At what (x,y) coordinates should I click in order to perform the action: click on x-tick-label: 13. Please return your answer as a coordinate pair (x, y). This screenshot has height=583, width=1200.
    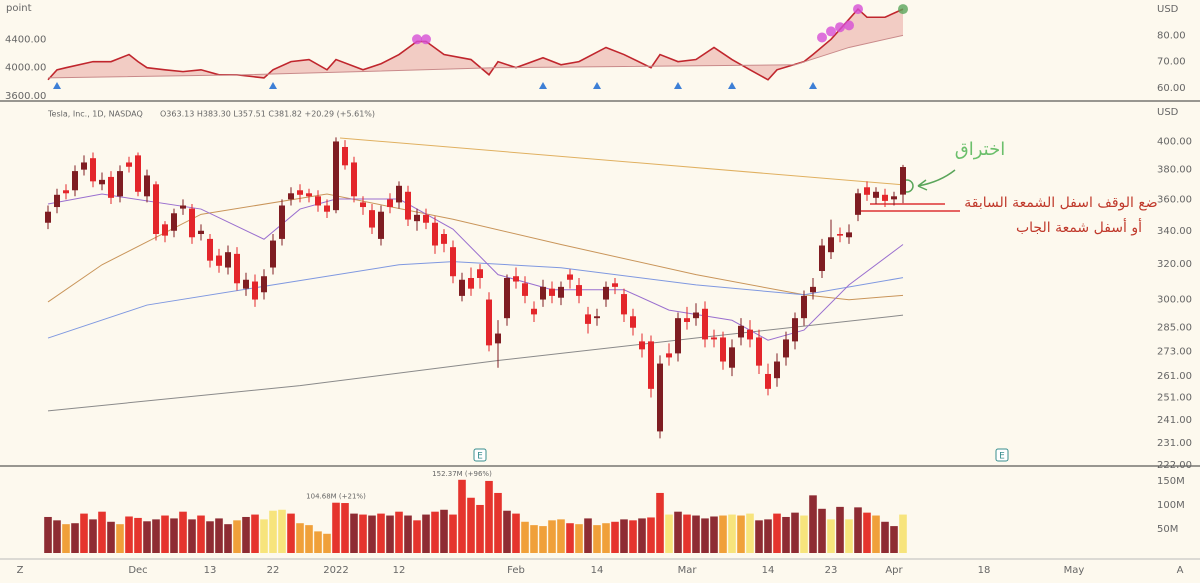
    Looking at the image, I should click on (210, 570).